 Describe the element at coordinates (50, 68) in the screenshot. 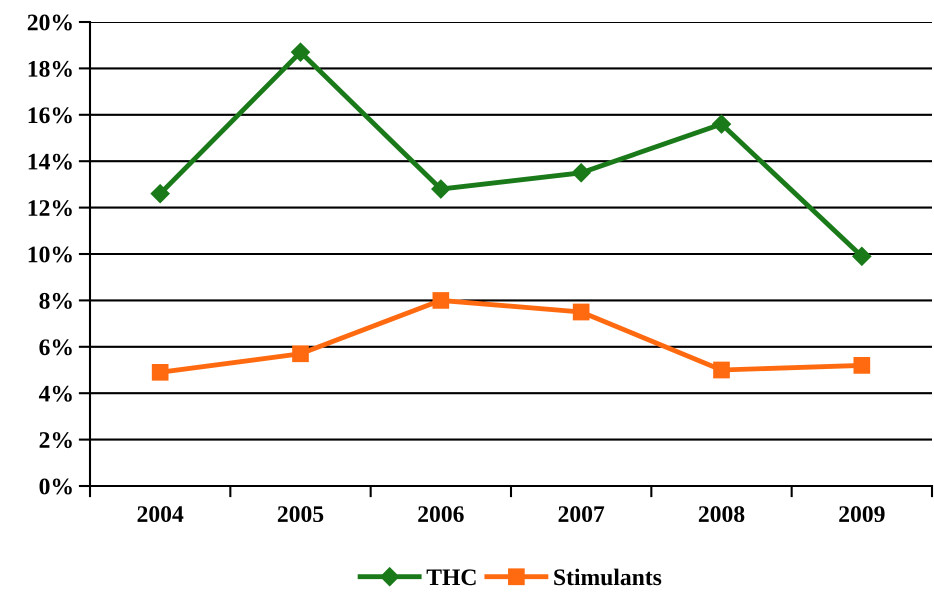

I see `y-tick-label: 18%` at that location.